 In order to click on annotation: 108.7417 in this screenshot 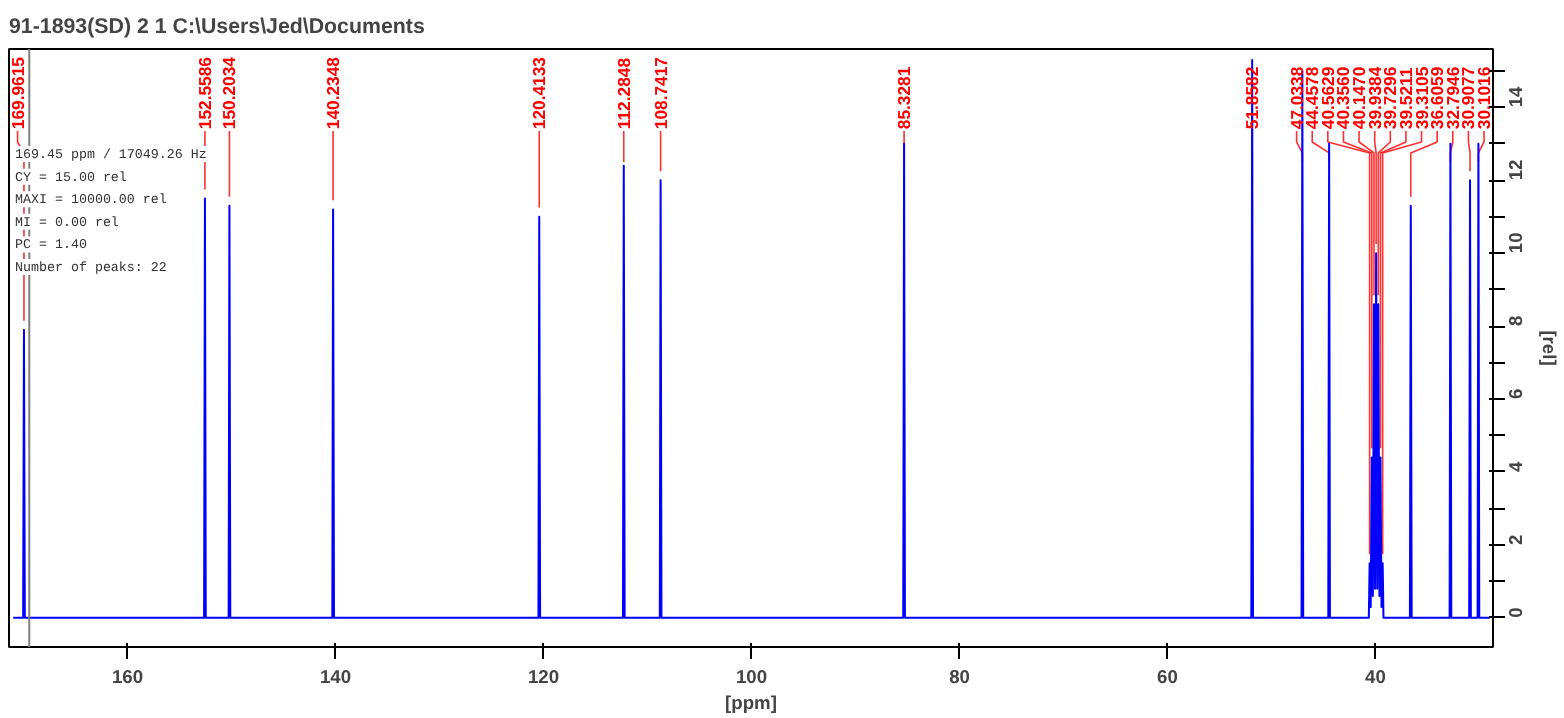, I will do `click(660, 93)`.